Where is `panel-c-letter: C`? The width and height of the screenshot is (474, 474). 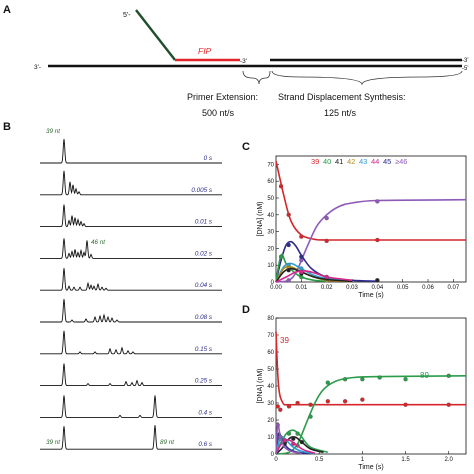 panel-c-letter: C is located at coordinates (246, 147).